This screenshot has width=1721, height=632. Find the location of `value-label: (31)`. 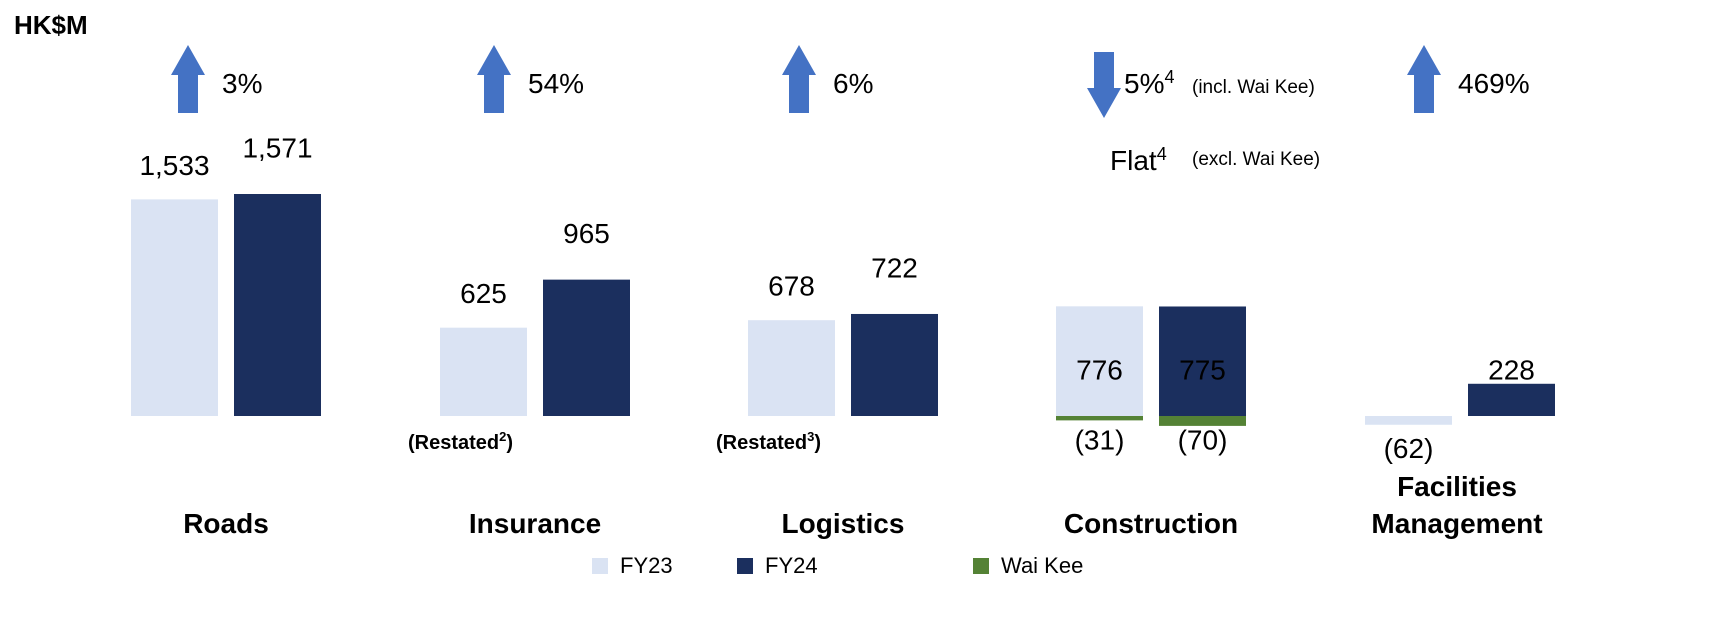

value-label: (31) is located at coordinates (1100, 439).